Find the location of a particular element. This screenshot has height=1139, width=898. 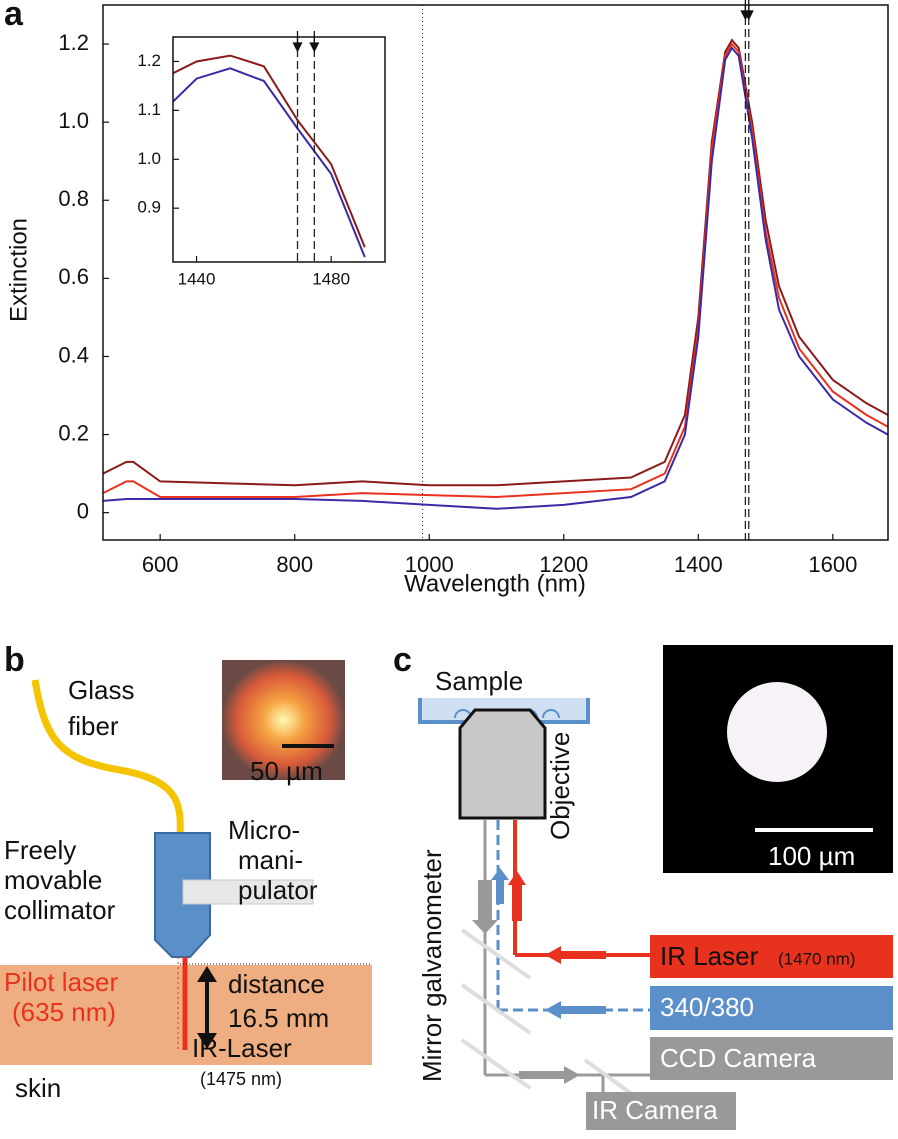

label: IR Laser is located at coordinates (709, 956).